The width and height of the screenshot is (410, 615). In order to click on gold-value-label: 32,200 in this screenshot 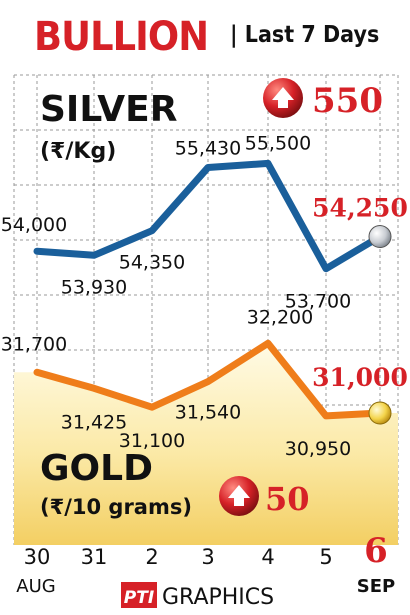, I will do `click(280, 317)`.